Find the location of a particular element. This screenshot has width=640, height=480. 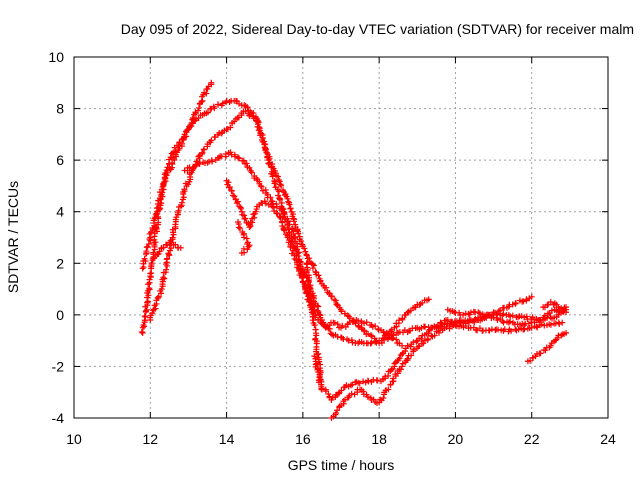

y-tick-label: 6 is located at coordinates (60, 160).